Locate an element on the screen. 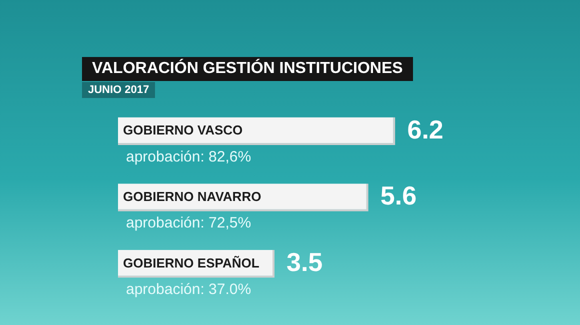  chart-subtitle: JUNIO 2017 is located at coordinates (119, 90).